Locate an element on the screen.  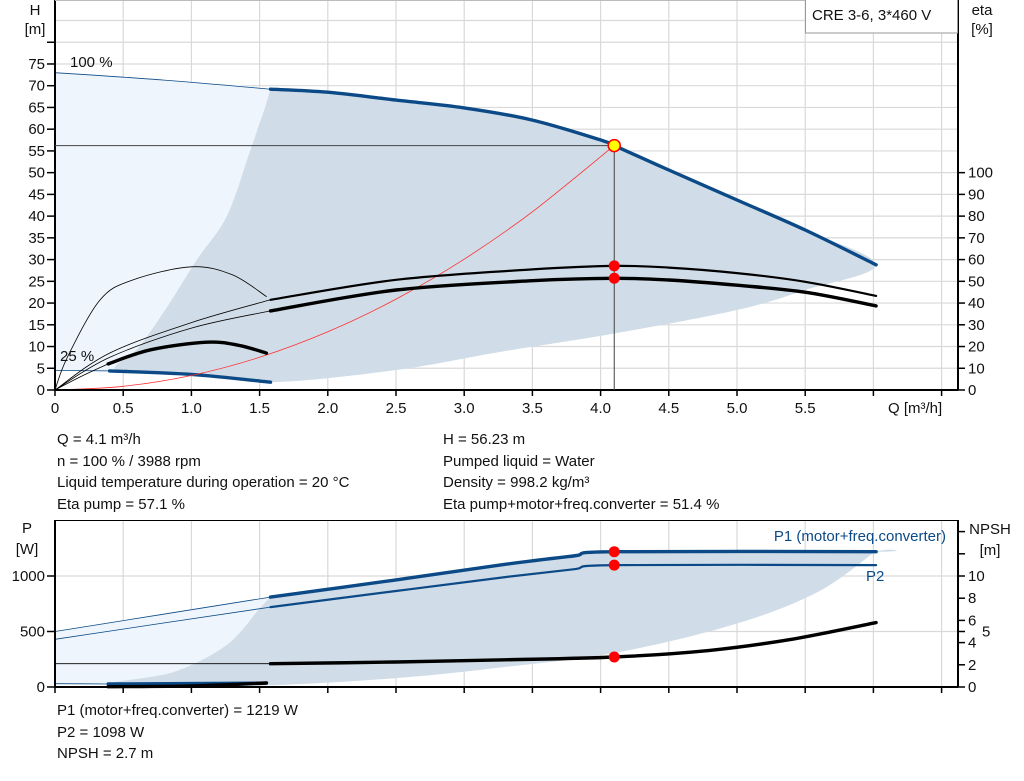
y2-tick-label: 100 is located at coordinates (980, 173).